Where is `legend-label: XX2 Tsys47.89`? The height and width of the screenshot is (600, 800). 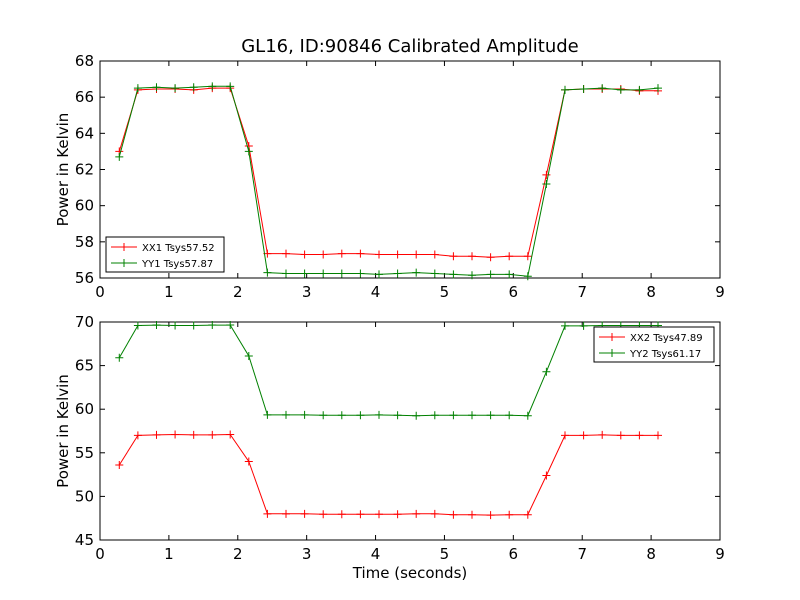 legend-label: XX2 Tsys47.89 is located at coordinates (666, 338).